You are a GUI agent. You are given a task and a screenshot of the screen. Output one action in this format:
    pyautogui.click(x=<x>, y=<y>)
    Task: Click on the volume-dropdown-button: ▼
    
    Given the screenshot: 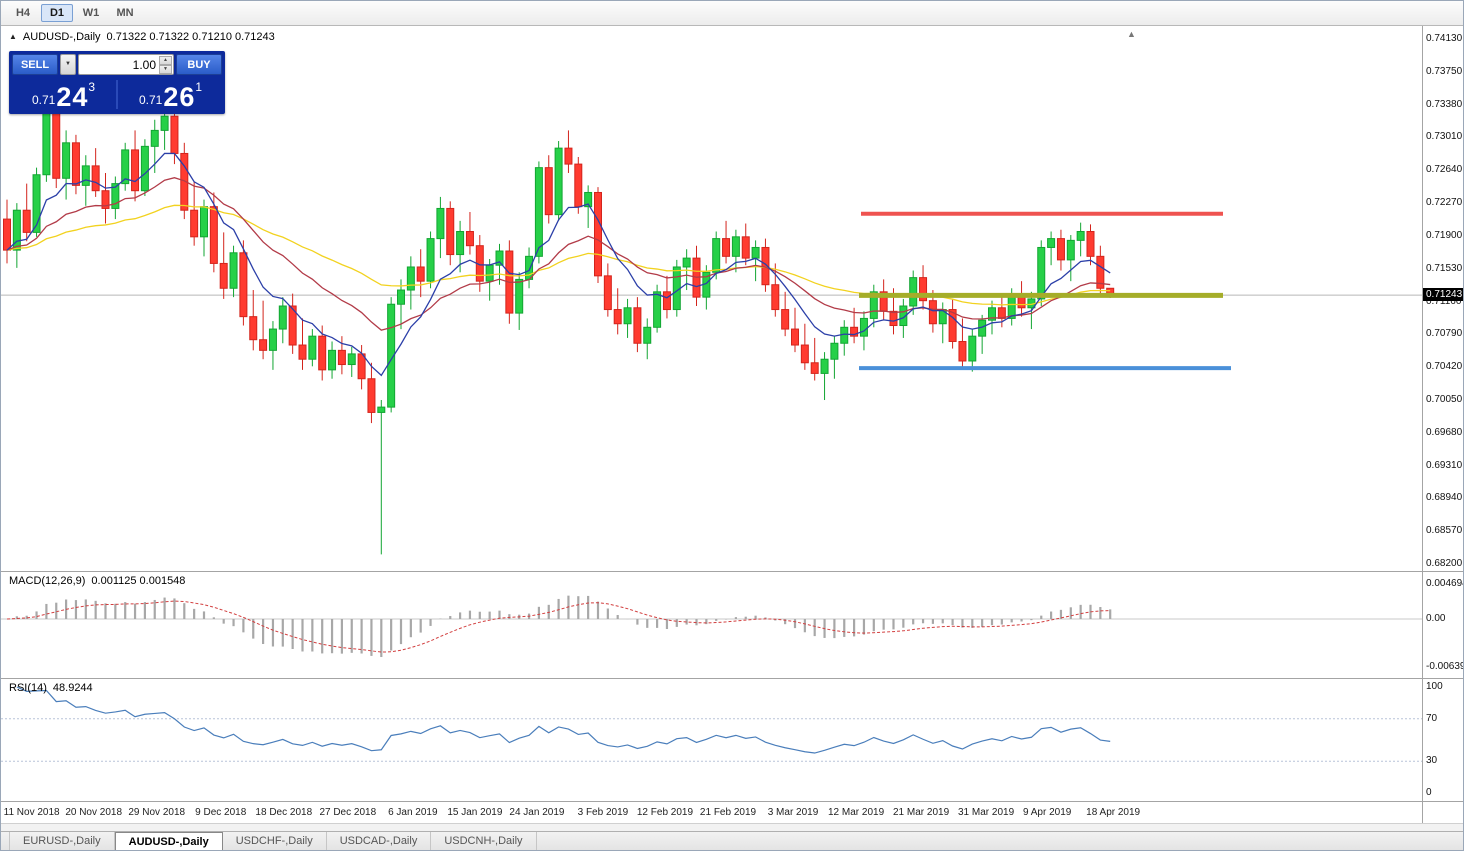 What is the action you would take?
    pyautogui.click(x=68, y=64)
    